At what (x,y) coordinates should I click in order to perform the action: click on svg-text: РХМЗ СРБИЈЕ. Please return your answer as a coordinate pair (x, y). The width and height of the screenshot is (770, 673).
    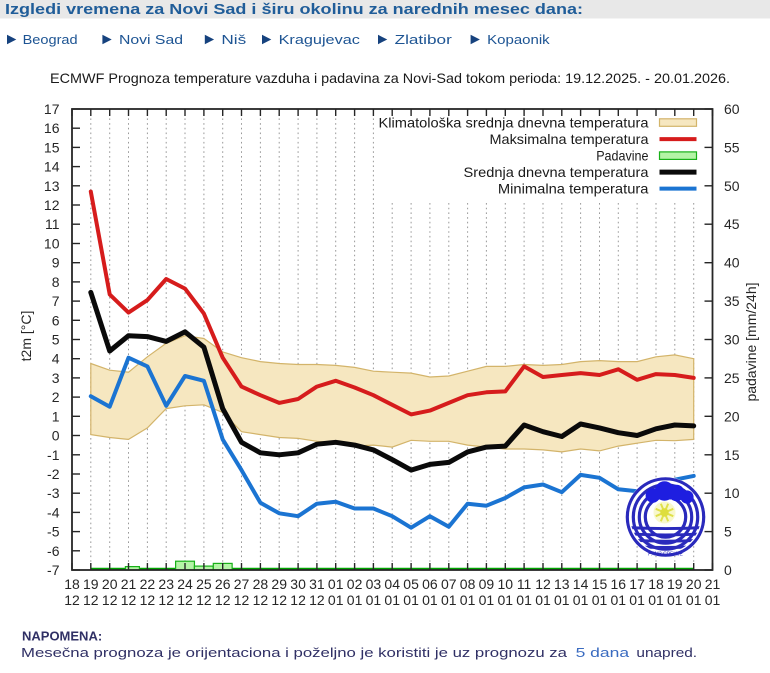
    Looking at the image, I should click on (665, 555).